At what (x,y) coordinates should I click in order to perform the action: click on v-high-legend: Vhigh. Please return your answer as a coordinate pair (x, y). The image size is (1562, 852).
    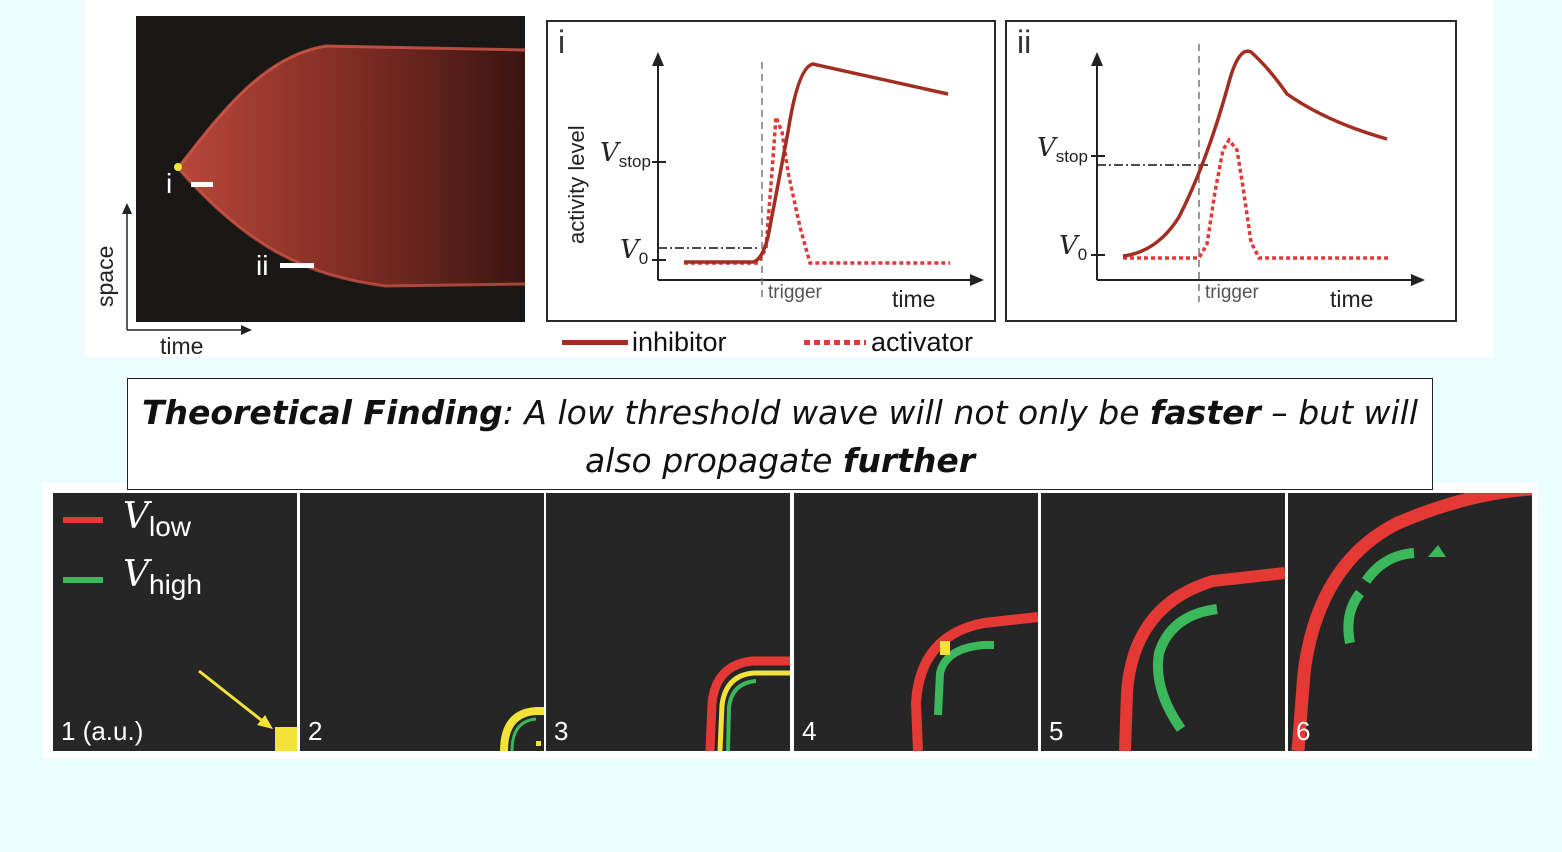
    Looking at the image, I should click on (162, 577).